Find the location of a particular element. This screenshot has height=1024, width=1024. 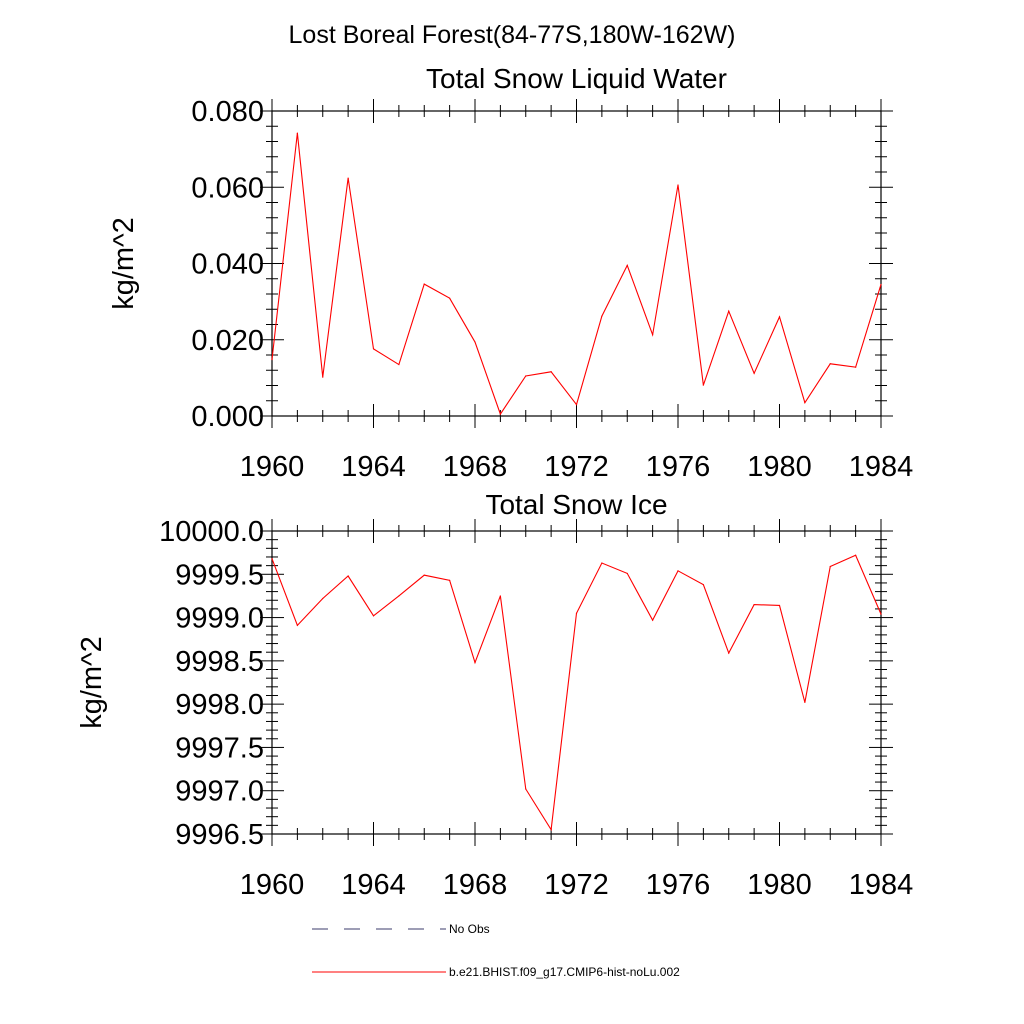

y-tick-label: 0.000 is located at coordinates (227, 417).